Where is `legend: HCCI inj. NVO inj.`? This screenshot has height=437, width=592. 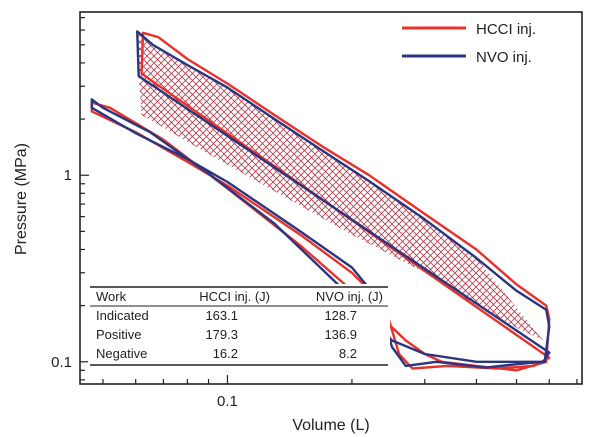
legend: HCCI inj. NVO inj. is located at coordinates (469, 43).